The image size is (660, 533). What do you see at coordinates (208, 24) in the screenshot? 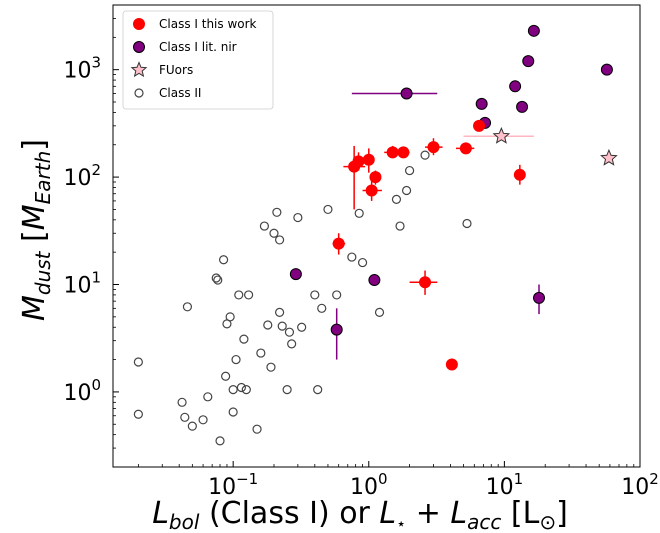
I see `legend-label: Class I this work` at bounding box center [208, 24].